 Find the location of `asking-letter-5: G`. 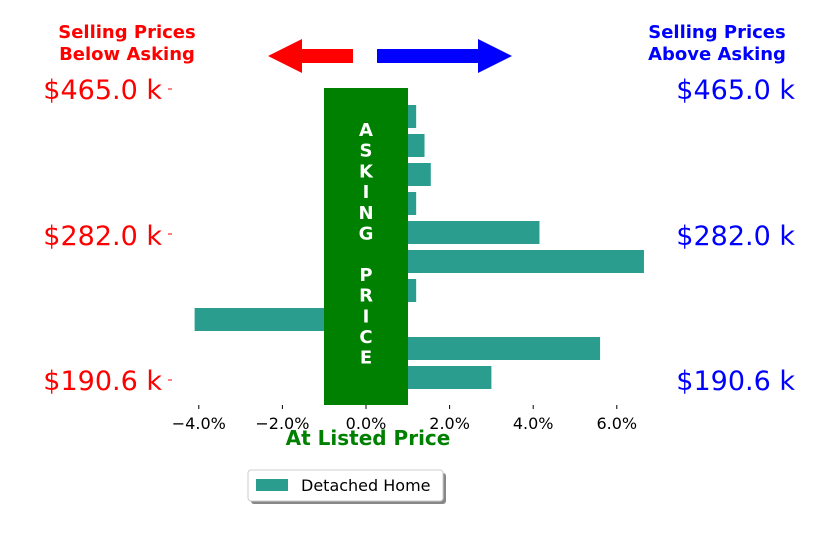

asking-letter-5: G is located at coordinates (366, 234).